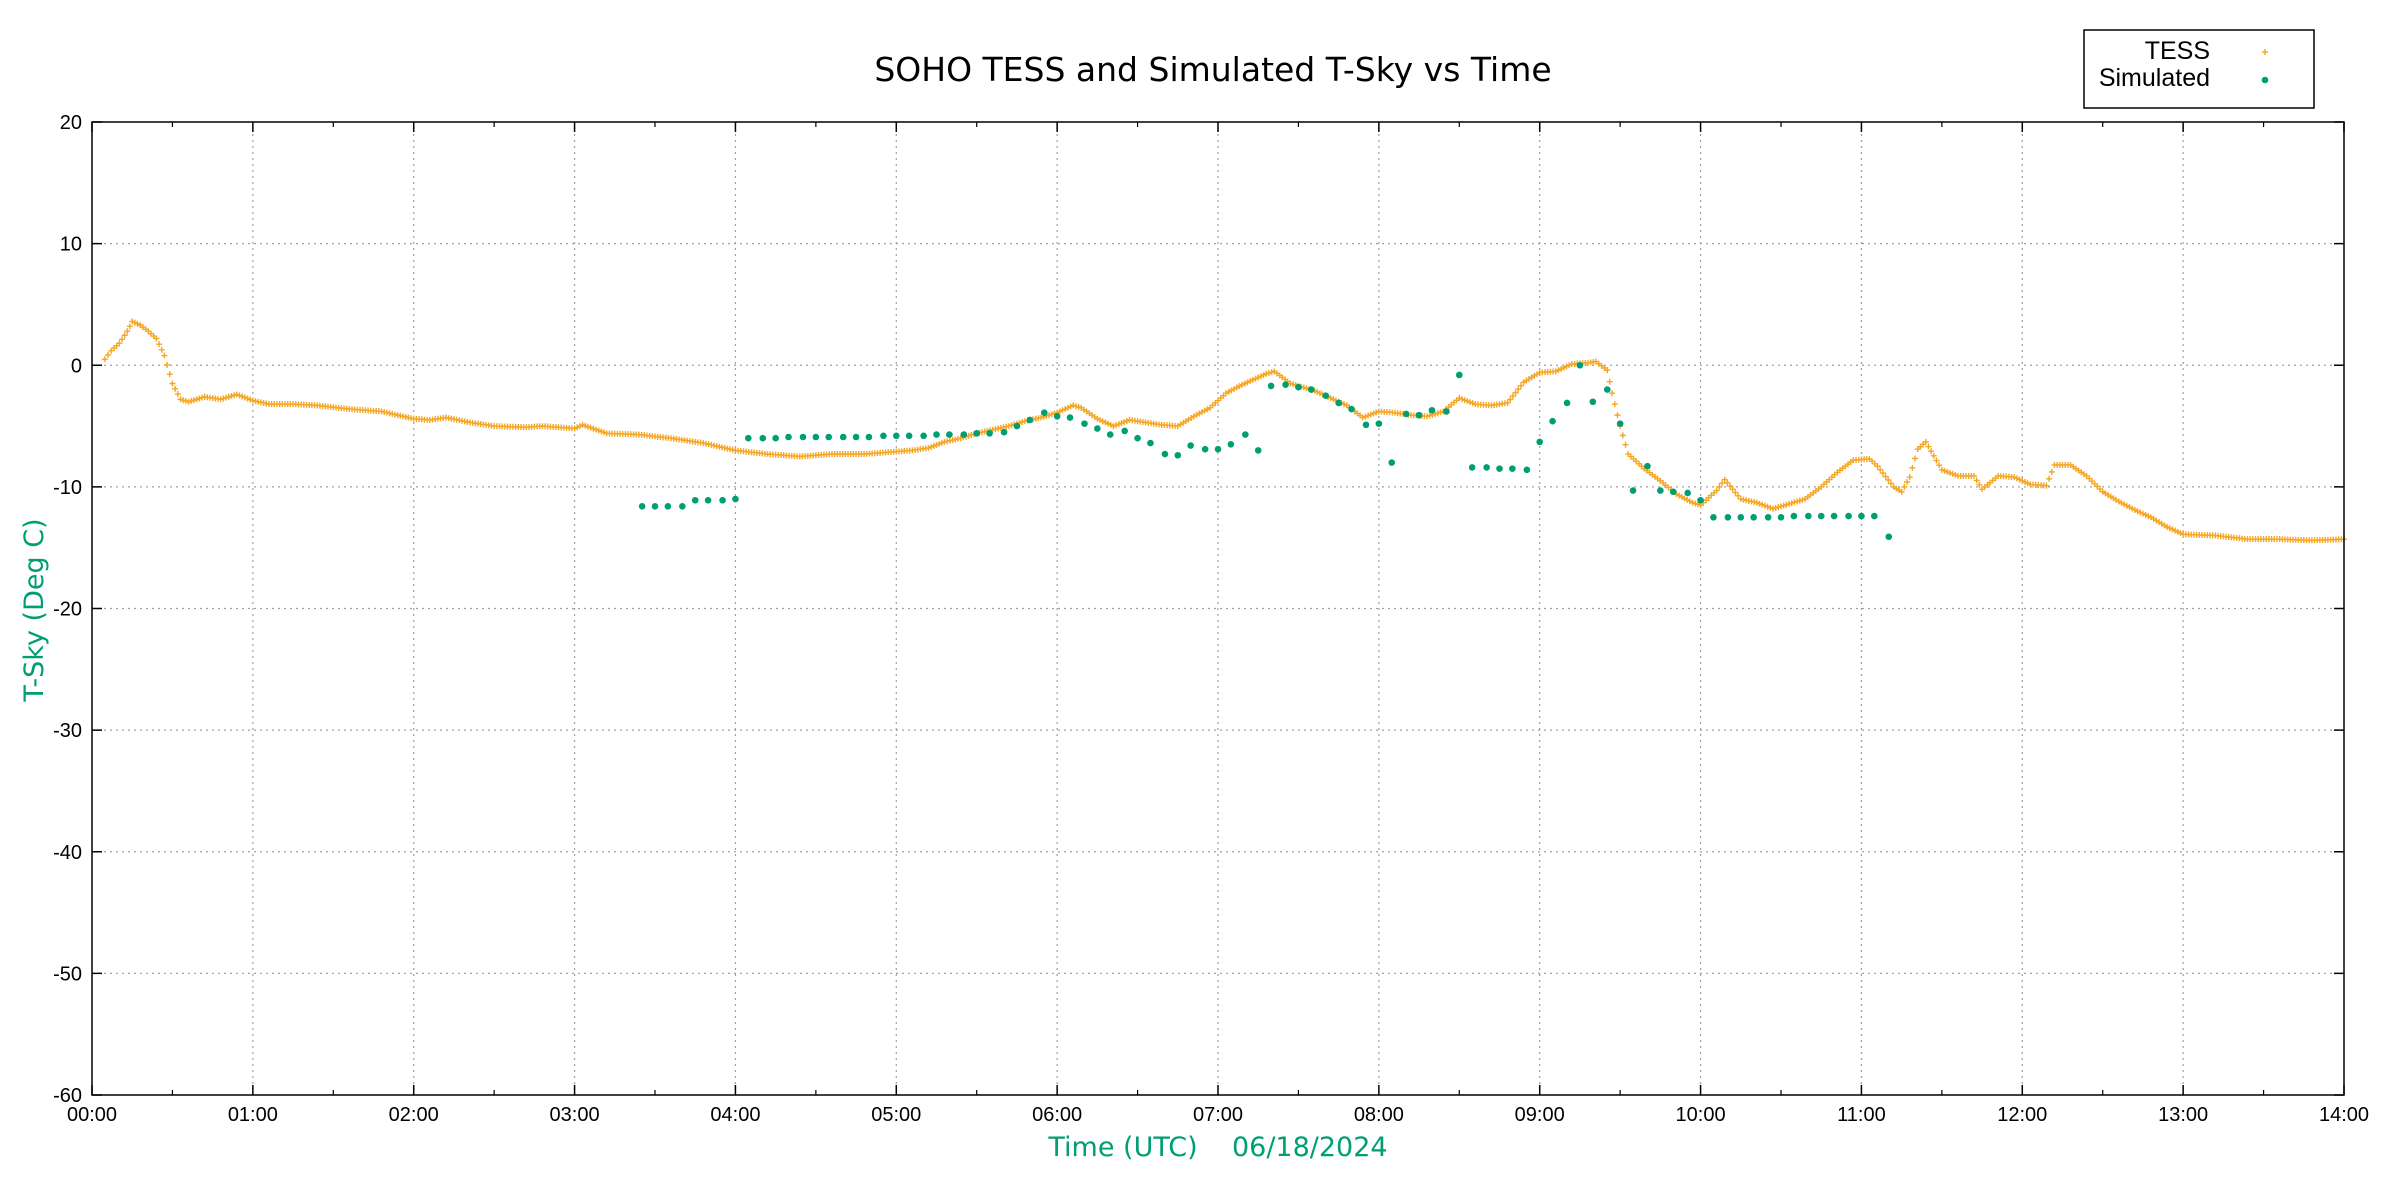 The image size is (2400, 1200). Describe the element at coordinates (76, 366) in the screenshot. I see `y-tick-label: 0` at that location.